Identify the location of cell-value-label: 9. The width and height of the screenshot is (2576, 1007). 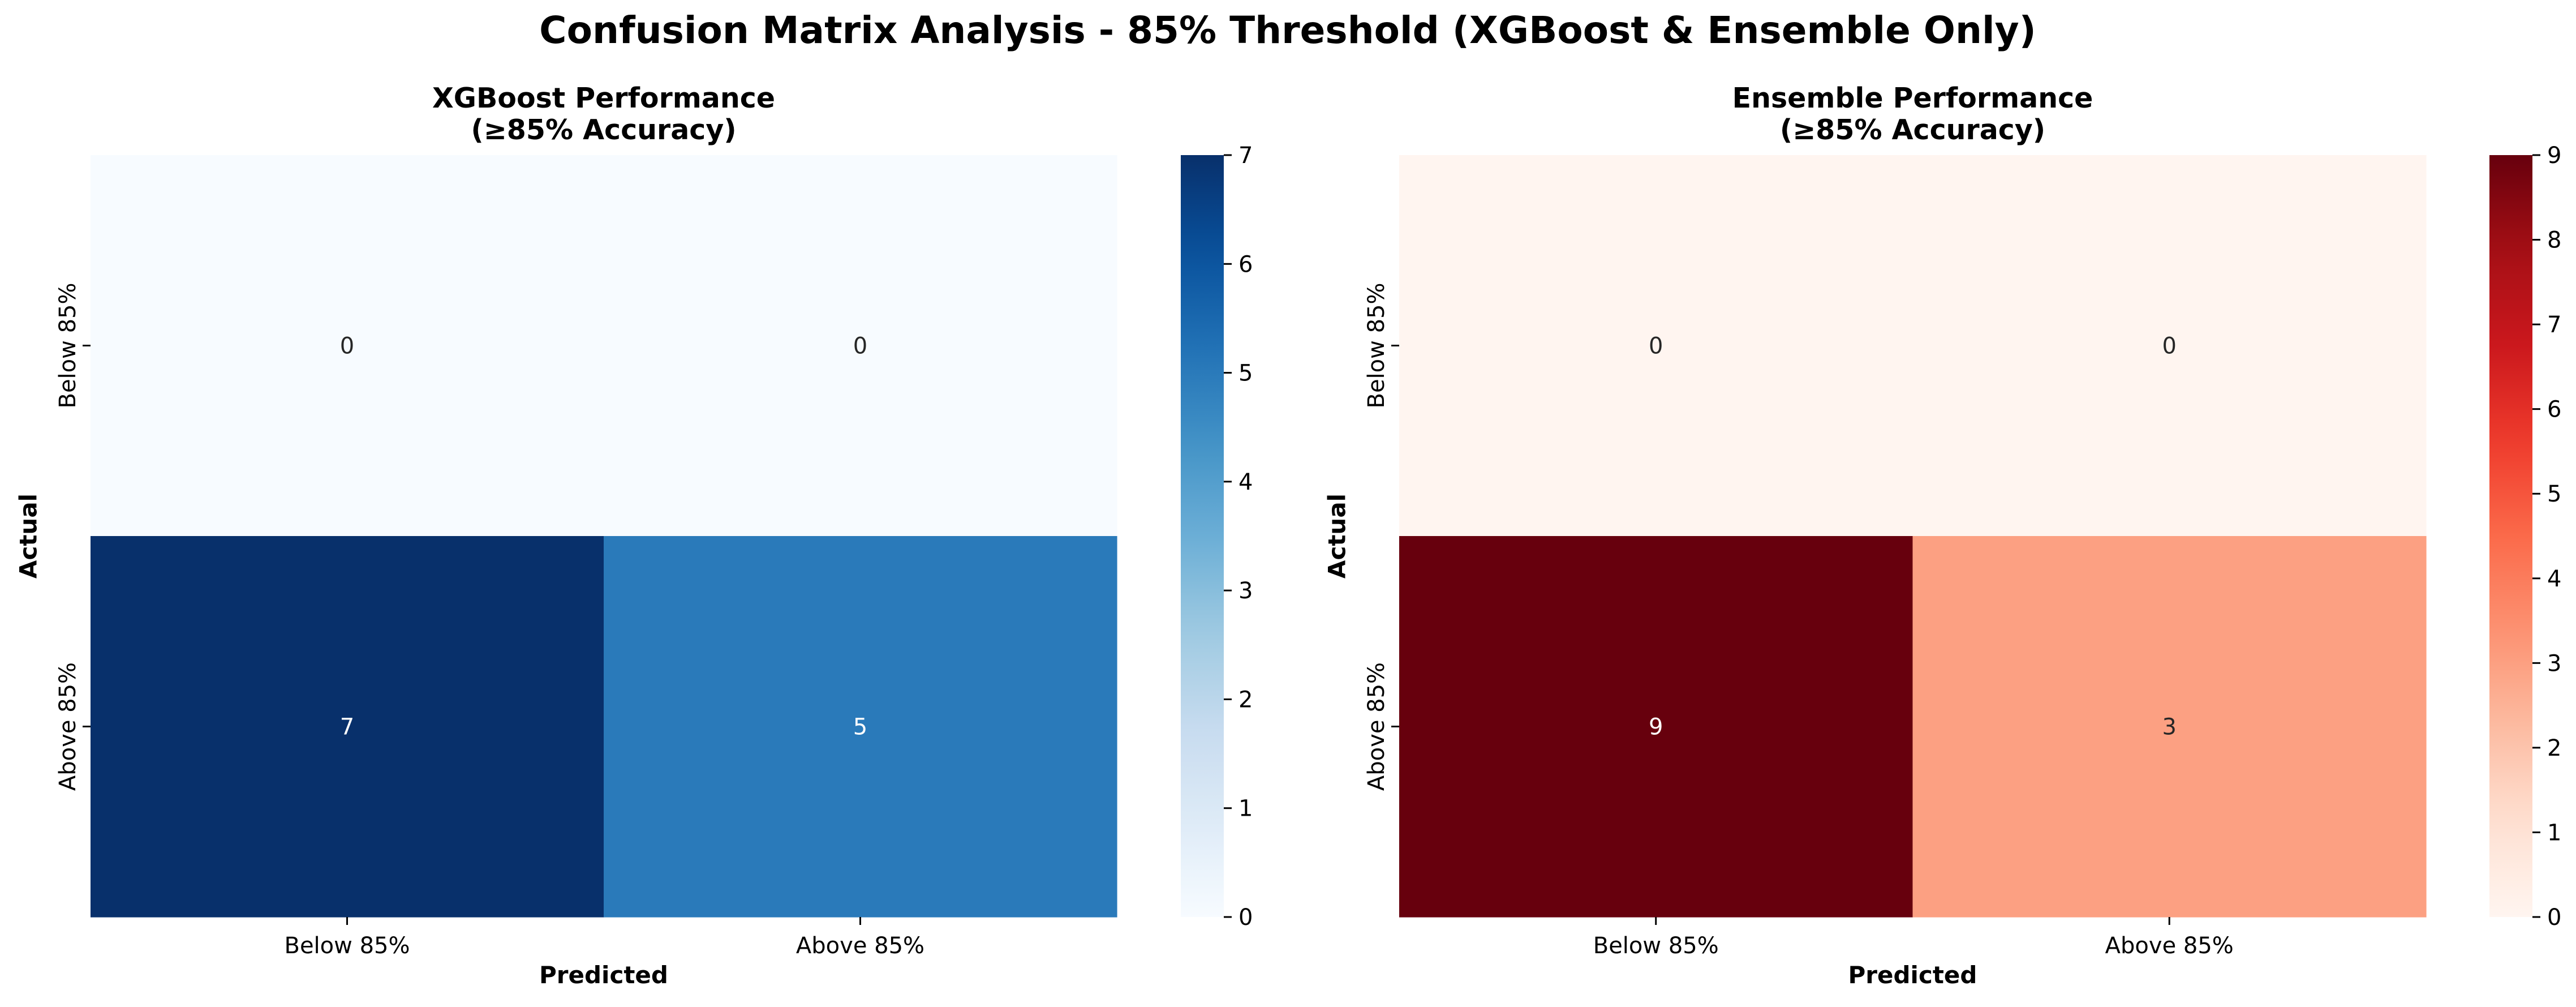
(1656, 727).